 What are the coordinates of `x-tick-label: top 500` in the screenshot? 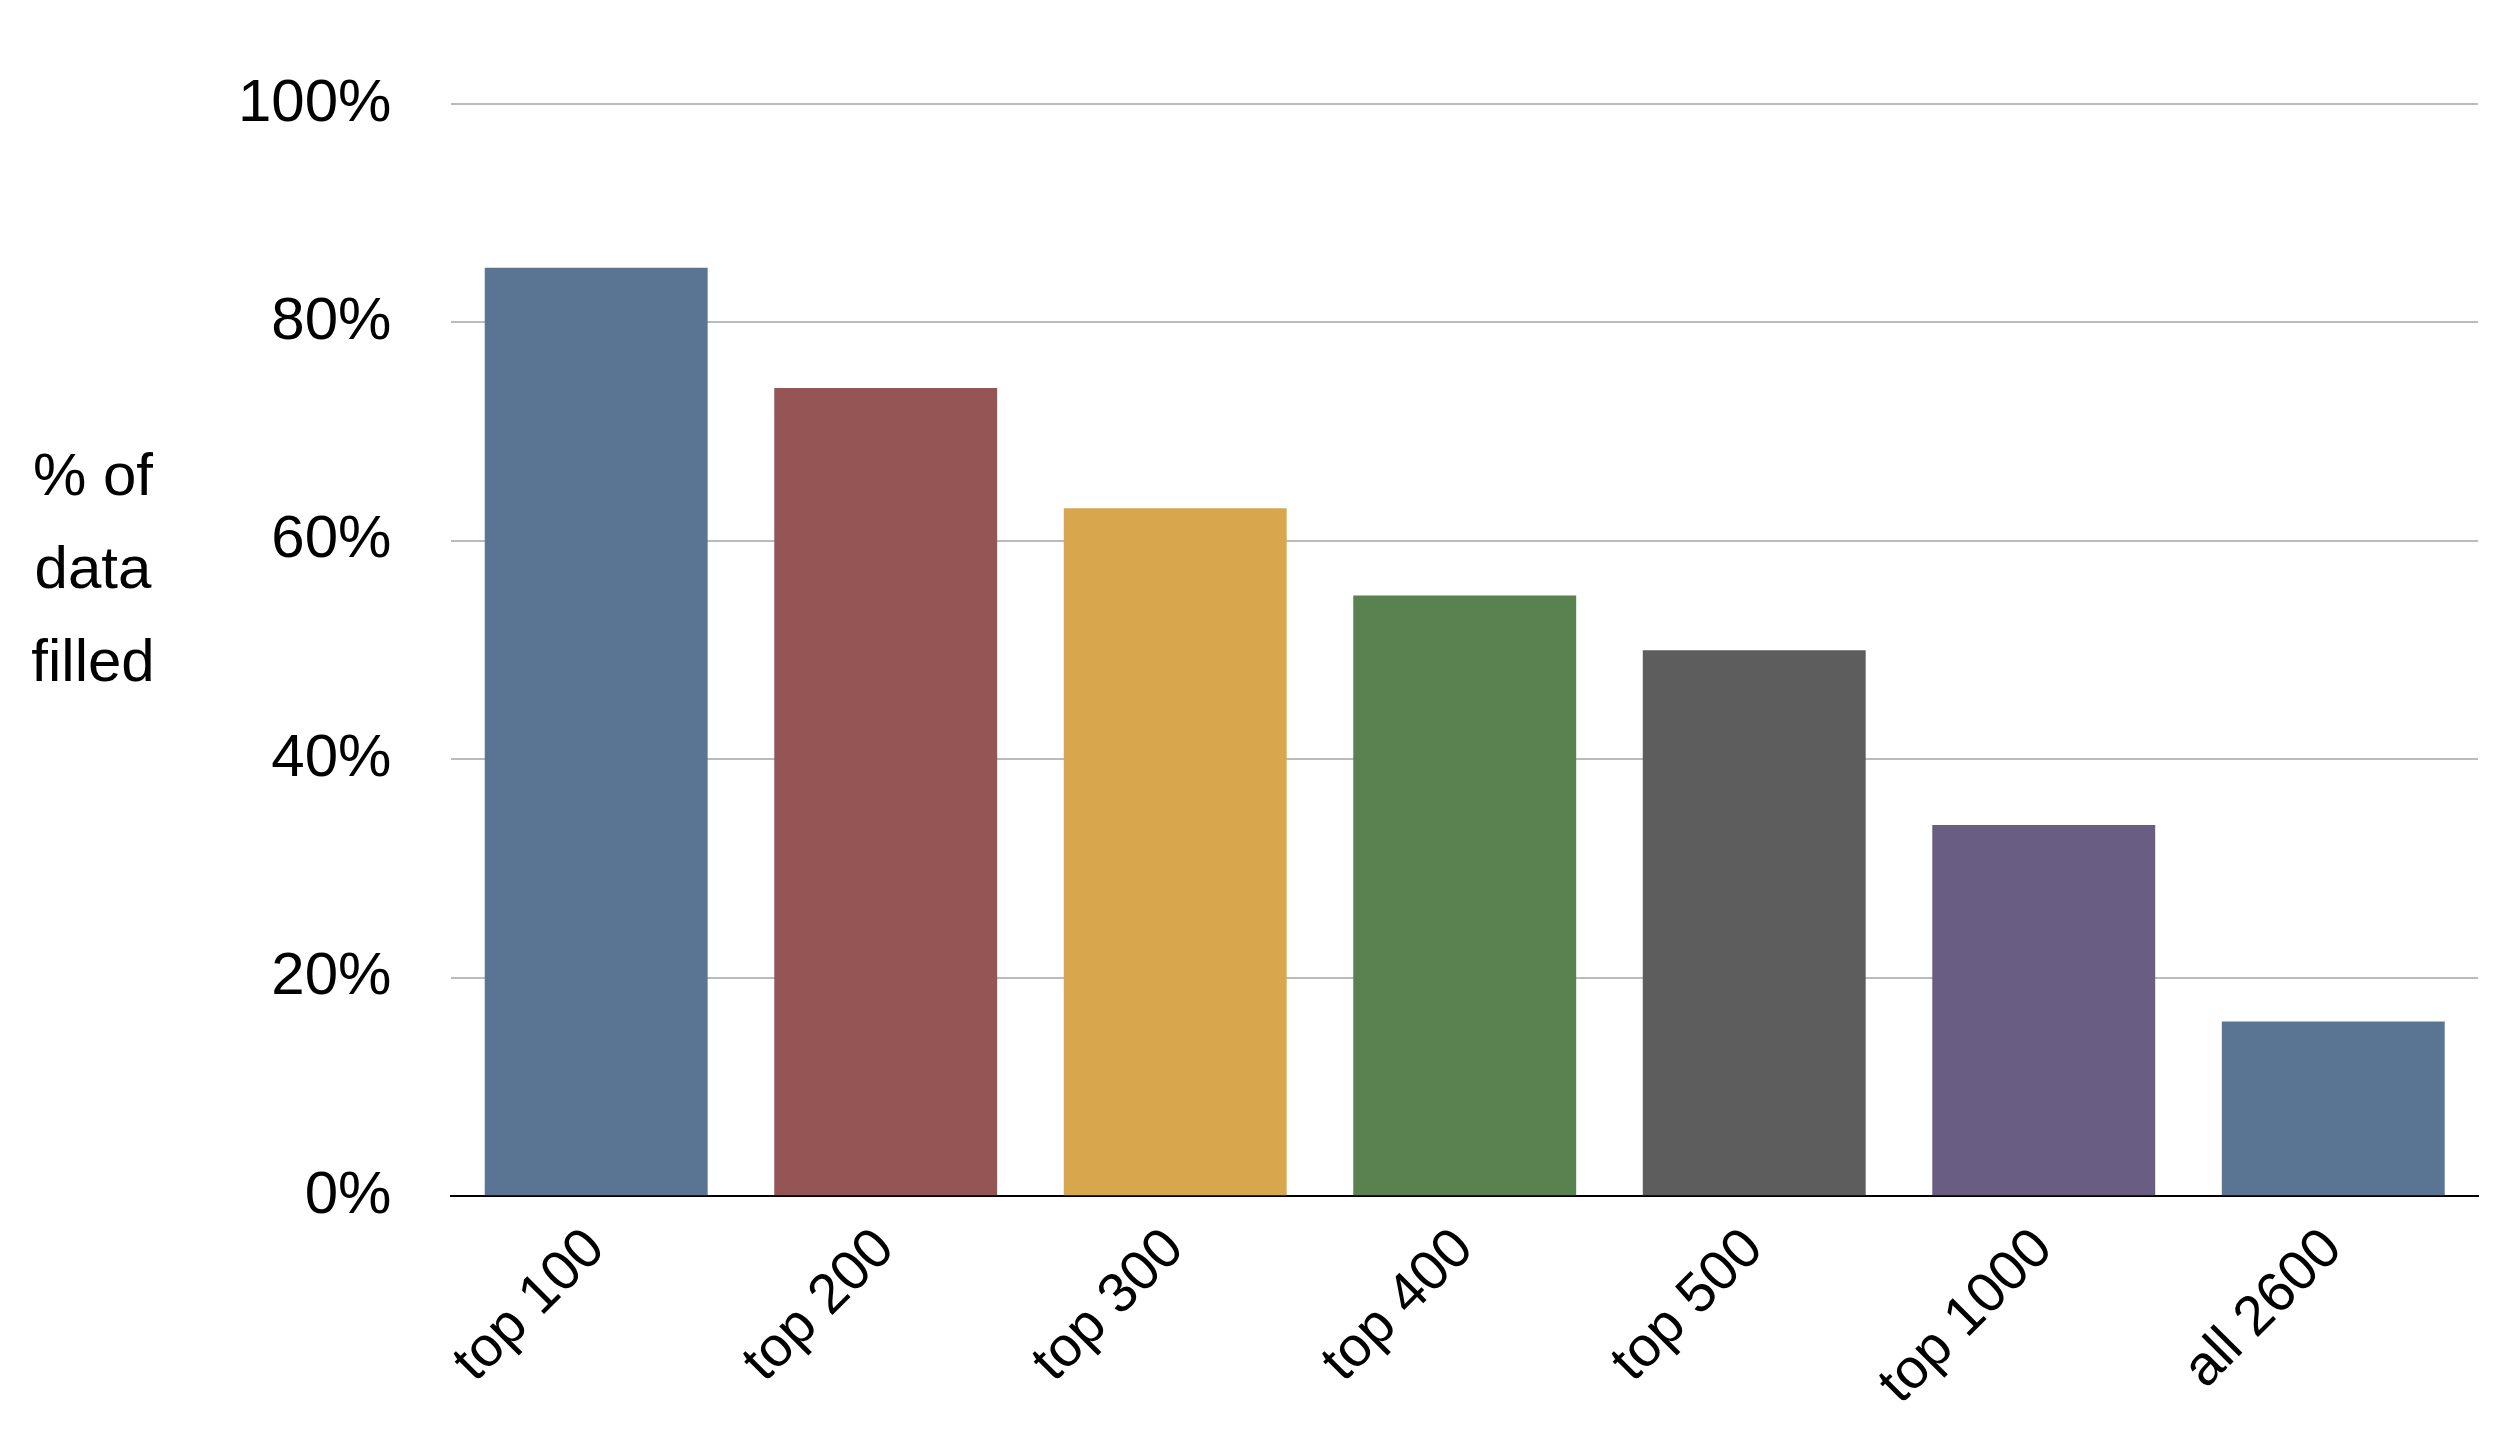 It's located at (1685, 1303).